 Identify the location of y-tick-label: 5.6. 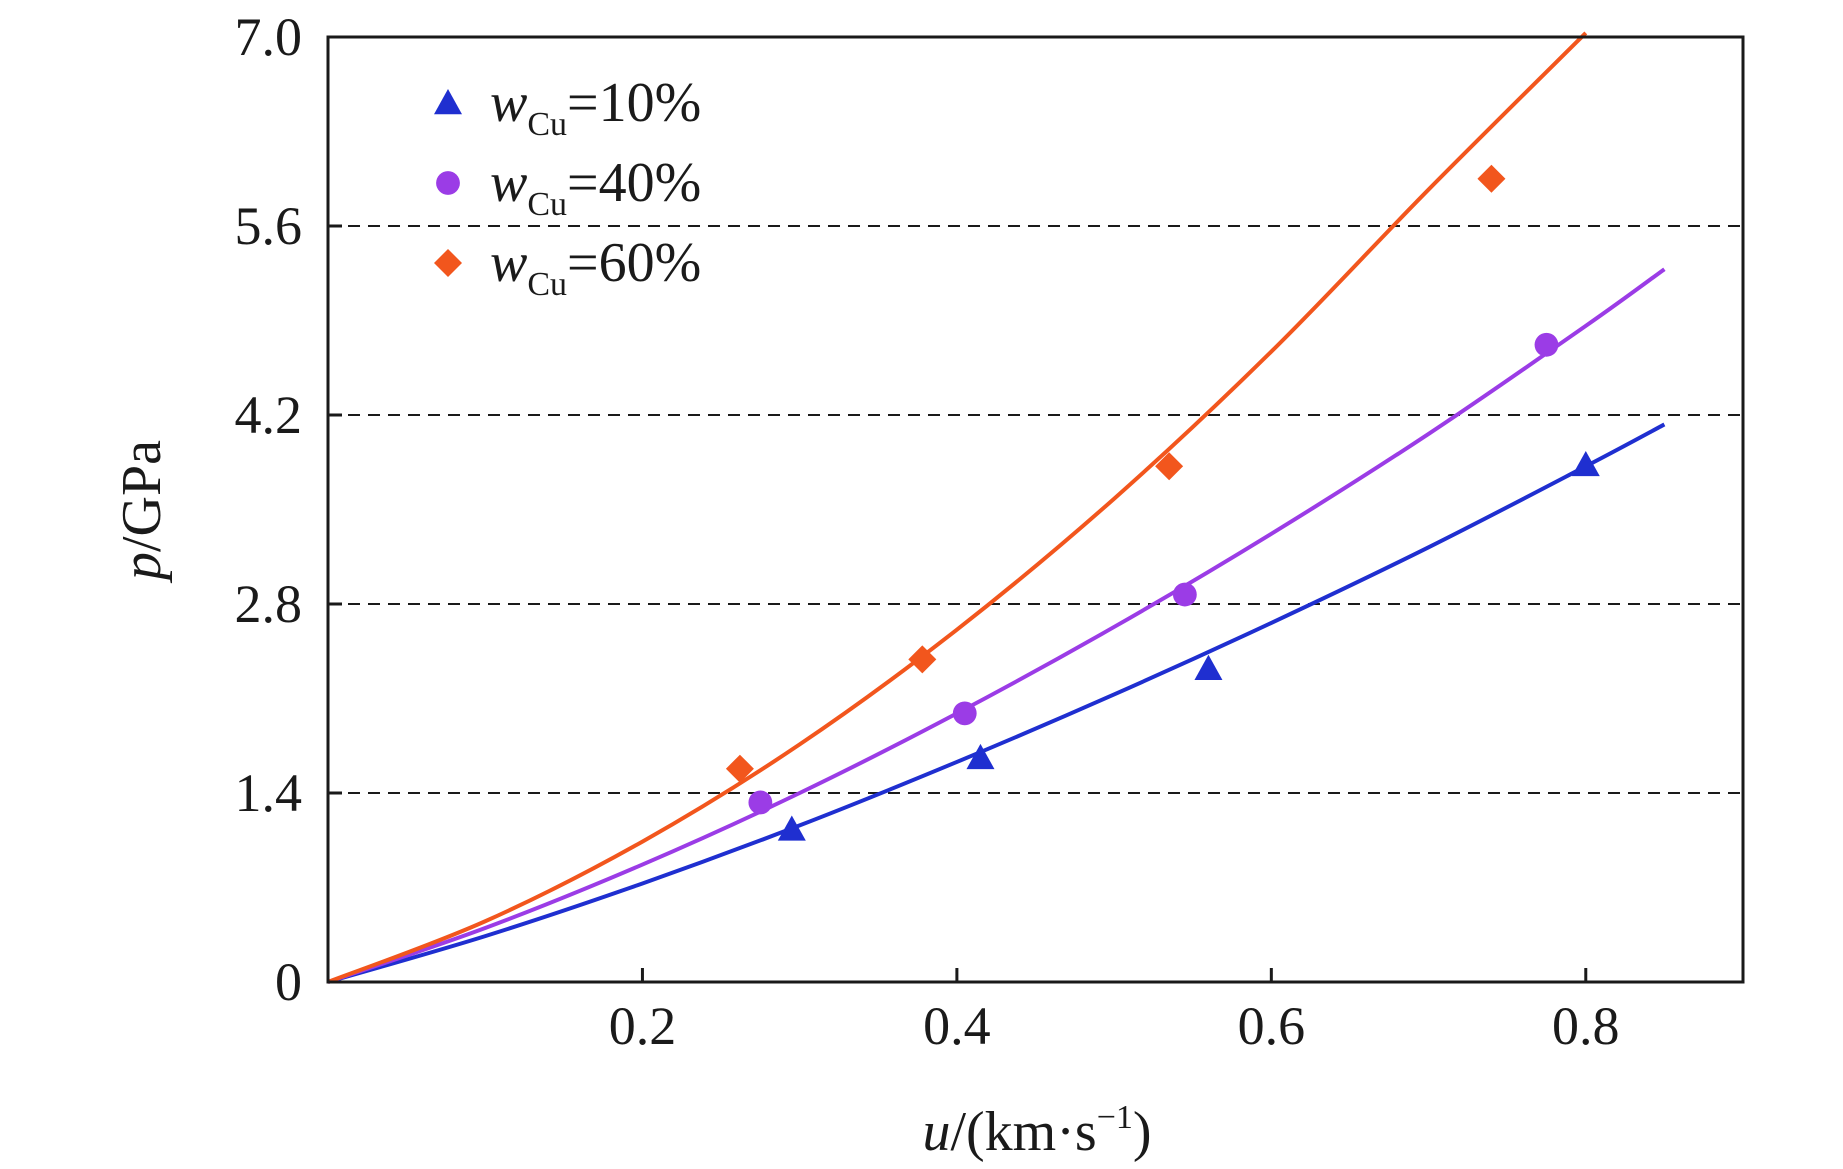
(269, 226).